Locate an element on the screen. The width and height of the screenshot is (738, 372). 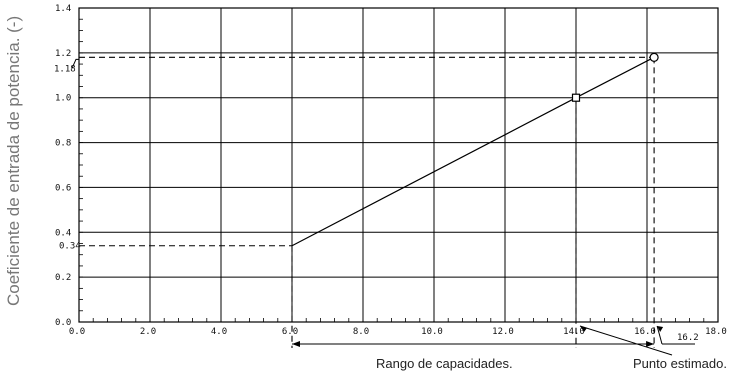
capacity-range-arrowhead-right is located at coordinates (650, 344).